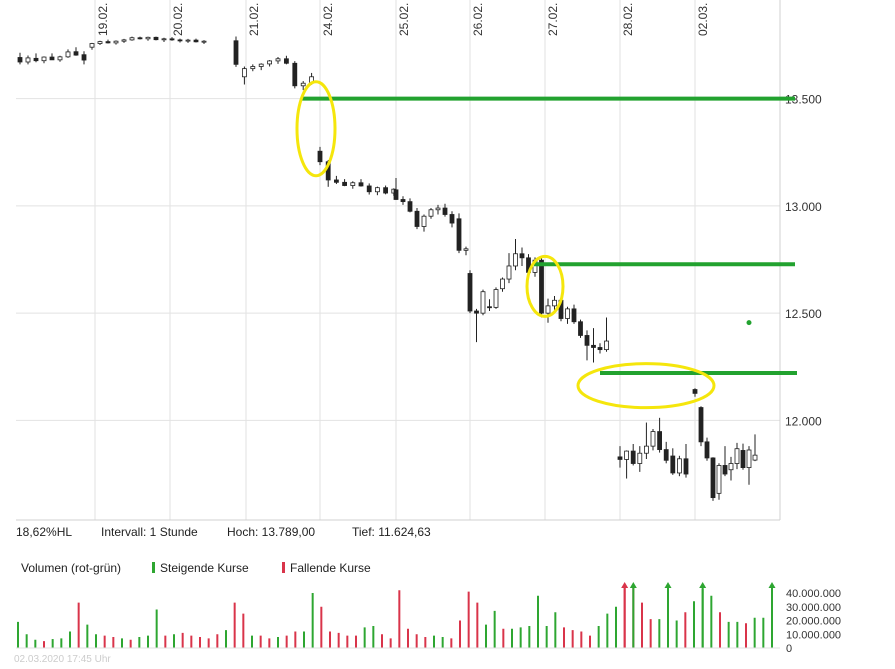  What do you see at coordinates (553, 19) in the screenshot?
I see `x-tick-label: 27.02.` at bounding box center [553, 19].